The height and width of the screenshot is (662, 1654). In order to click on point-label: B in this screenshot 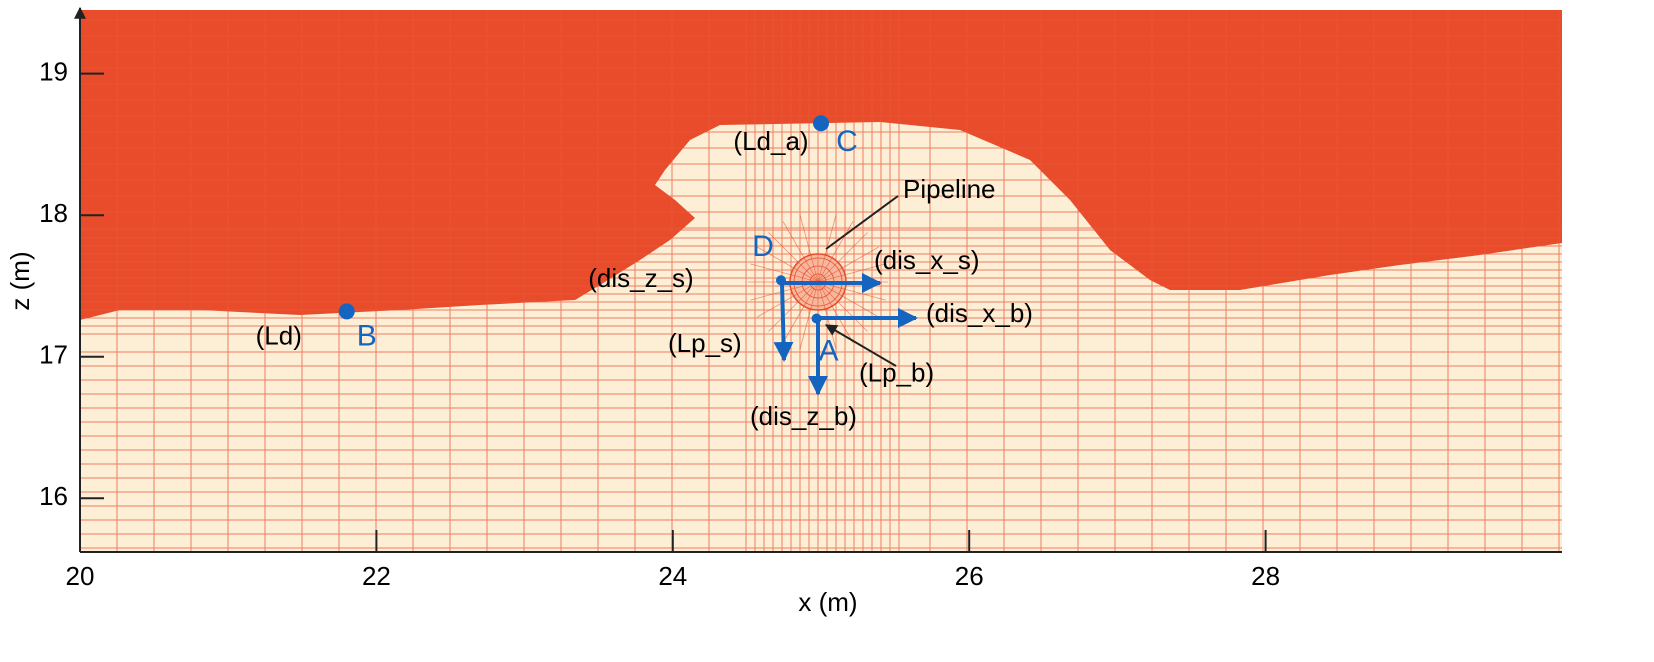, I will do `click(367, 335)`.